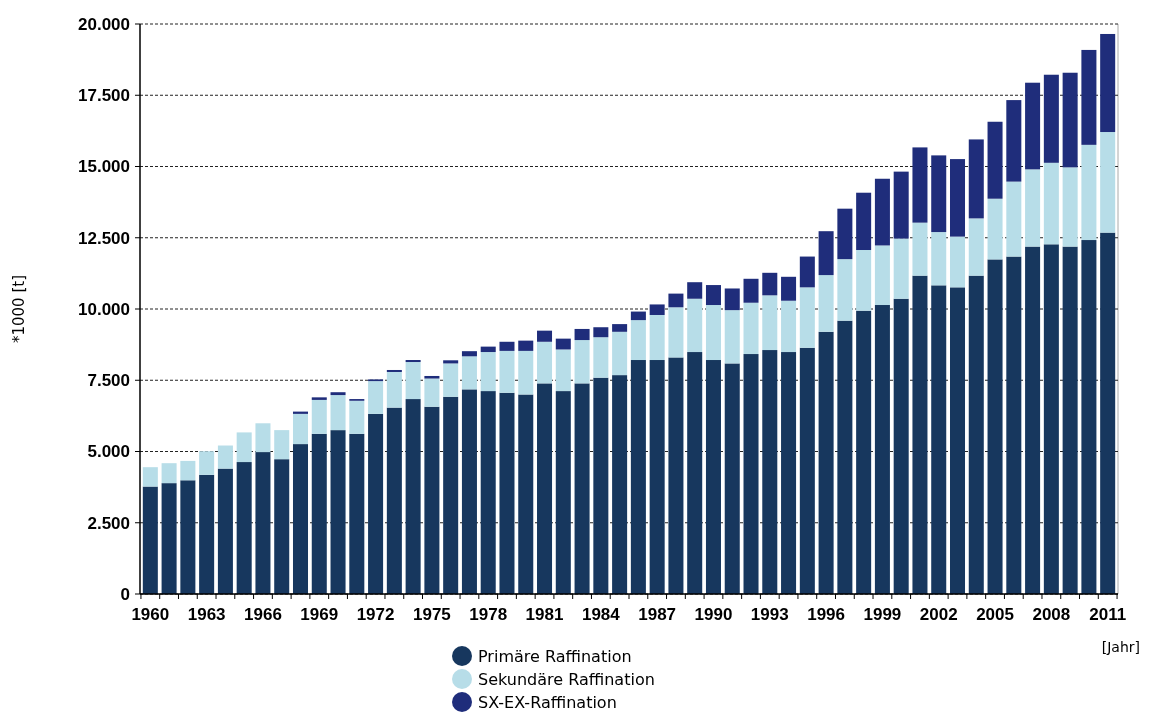 The height and width of the screenshot is (720, 1150). I want to click on y-tick-label: 20.000, so click(104, 24).